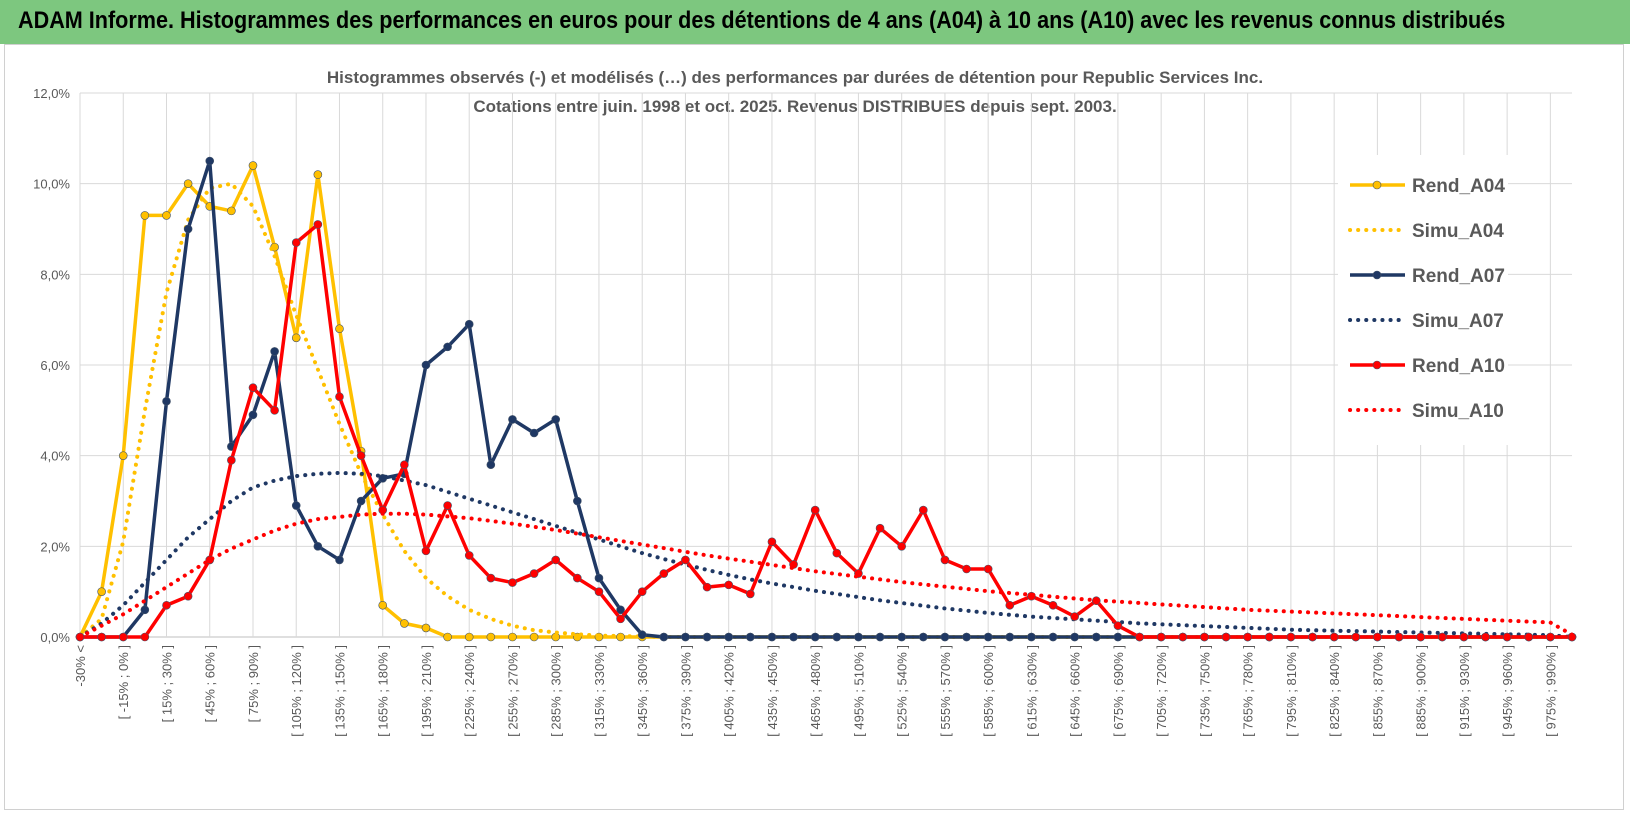 This screenshot has width=1630, height=815. Describe the element at coordinates (1334, 691) in the screenshot. I see `x-tick-label: [ 825% ; 840% ]` at that location.